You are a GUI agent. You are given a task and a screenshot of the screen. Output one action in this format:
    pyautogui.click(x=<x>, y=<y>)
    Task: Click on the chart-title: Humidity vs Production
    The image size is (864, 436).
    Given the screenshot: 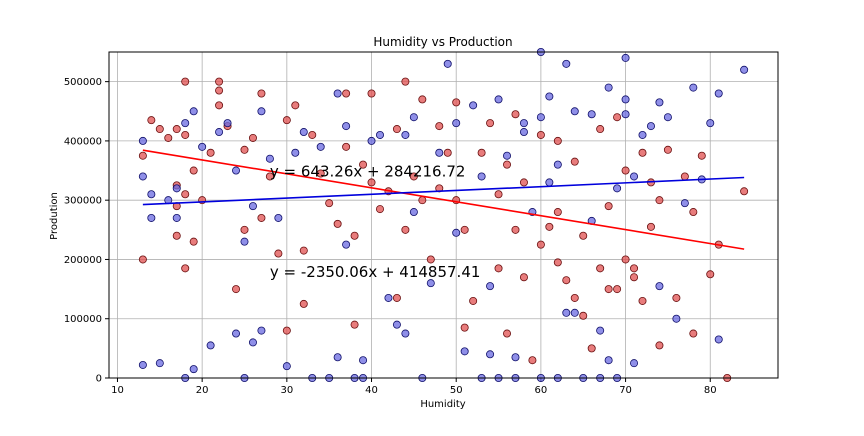 What is the action you would take?
    pyautogui.click(x=442, y=42)
    